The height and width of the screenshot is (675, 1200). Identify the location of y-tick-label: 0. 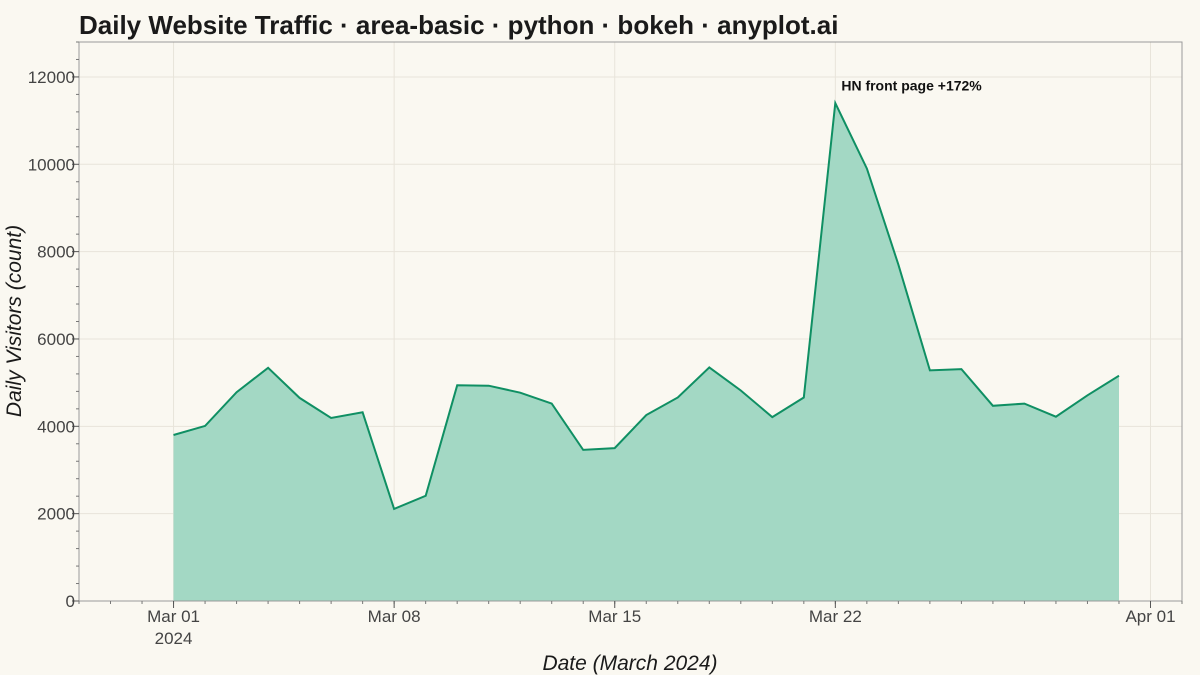
(70, 601).